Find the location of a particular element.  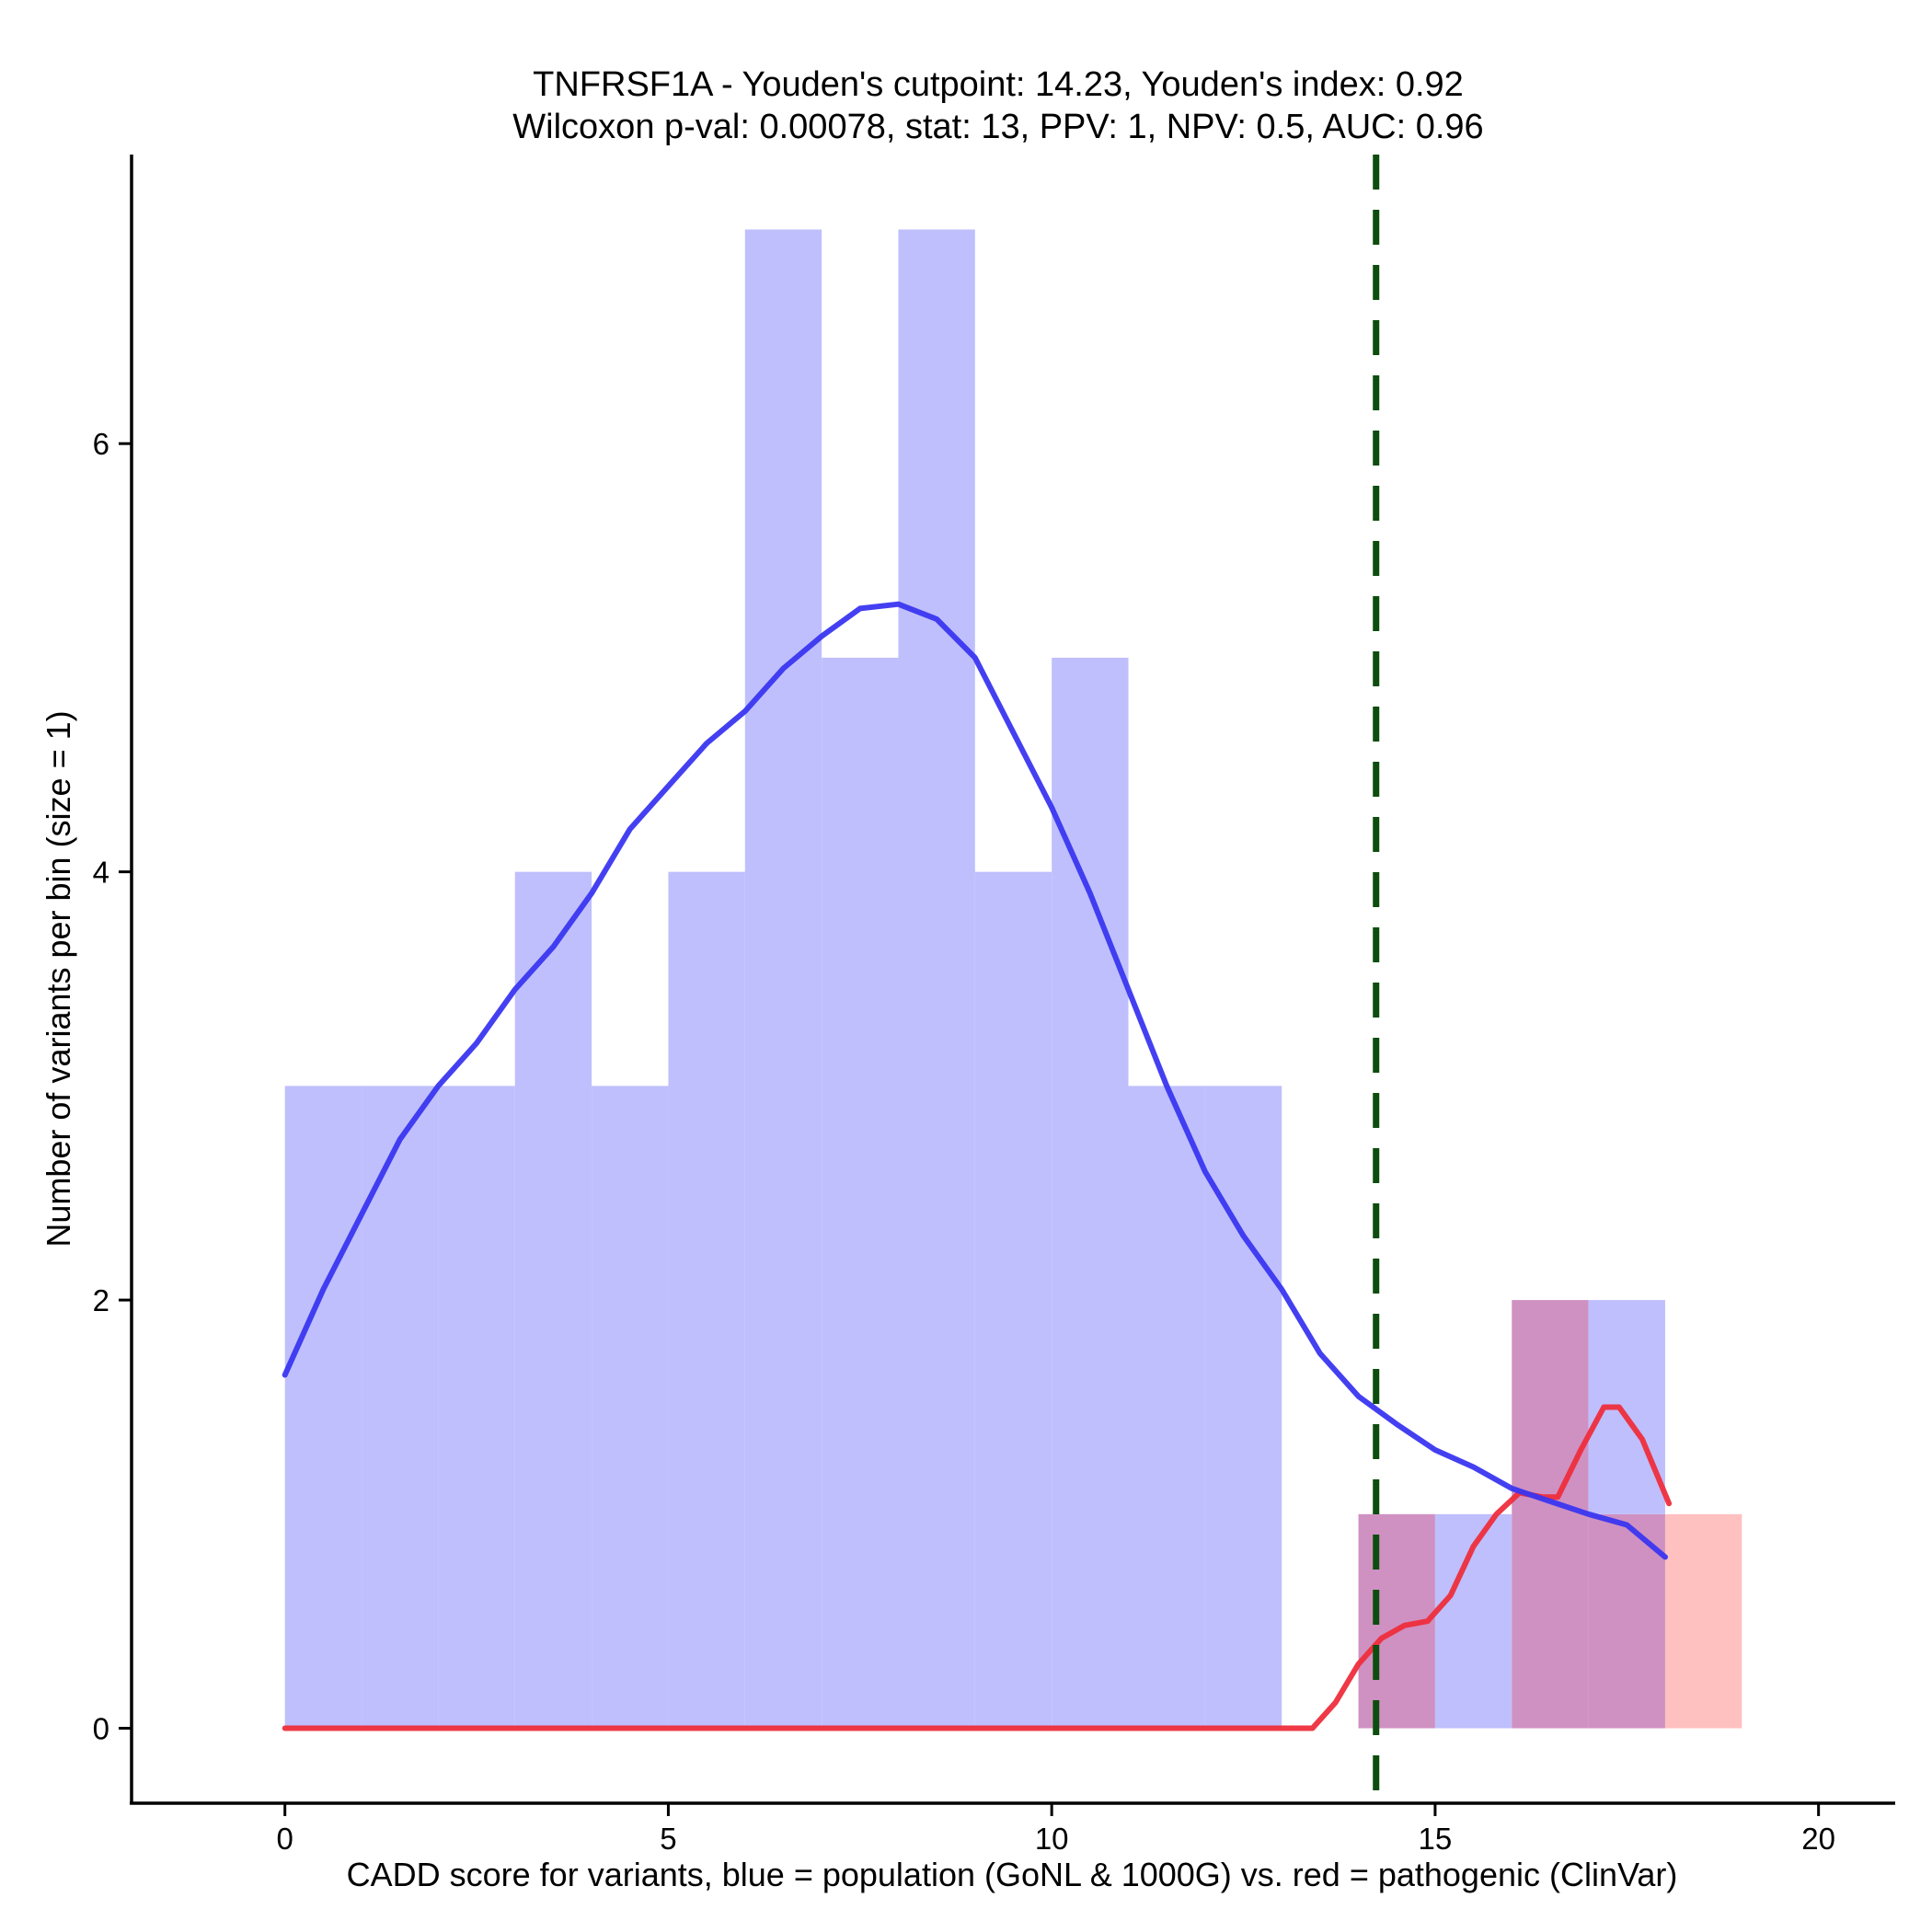

x-ticks: 0 5 10 15 20 is located at coordinates (1056, 1829).